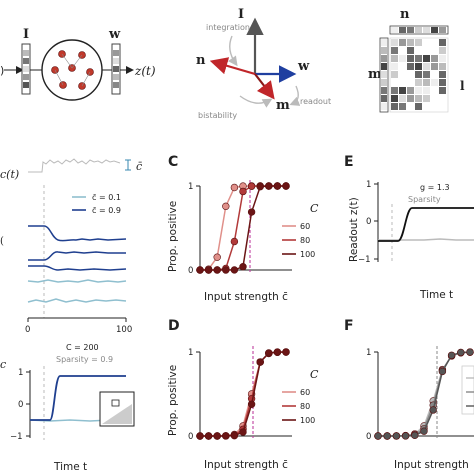  I want to click on panelD-legend-80: 80, so click(305, 406).